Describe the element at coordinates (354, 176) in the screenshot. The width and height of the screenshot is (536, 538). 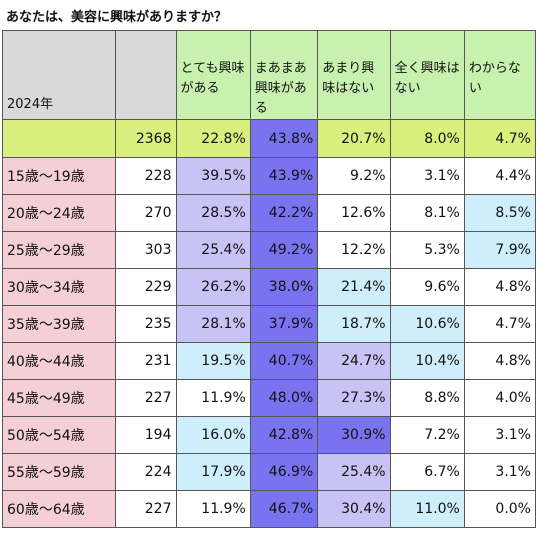
I see `percentage-cell: 9.2%` at that location.